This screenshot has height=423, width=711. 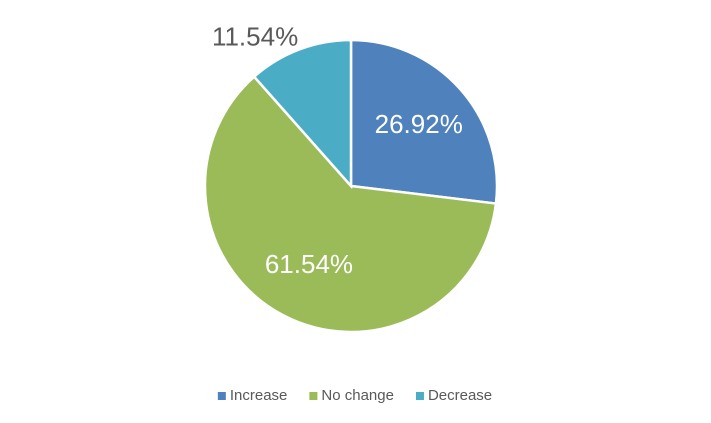 I want to click on legend-label: Decrease, so click(x=460, y=395).